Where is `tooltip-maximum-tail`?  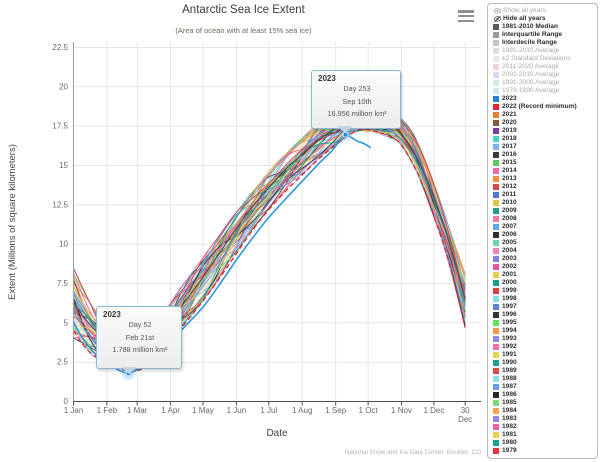 tooltip-maximum-tail is located at coordinates (345, 129).